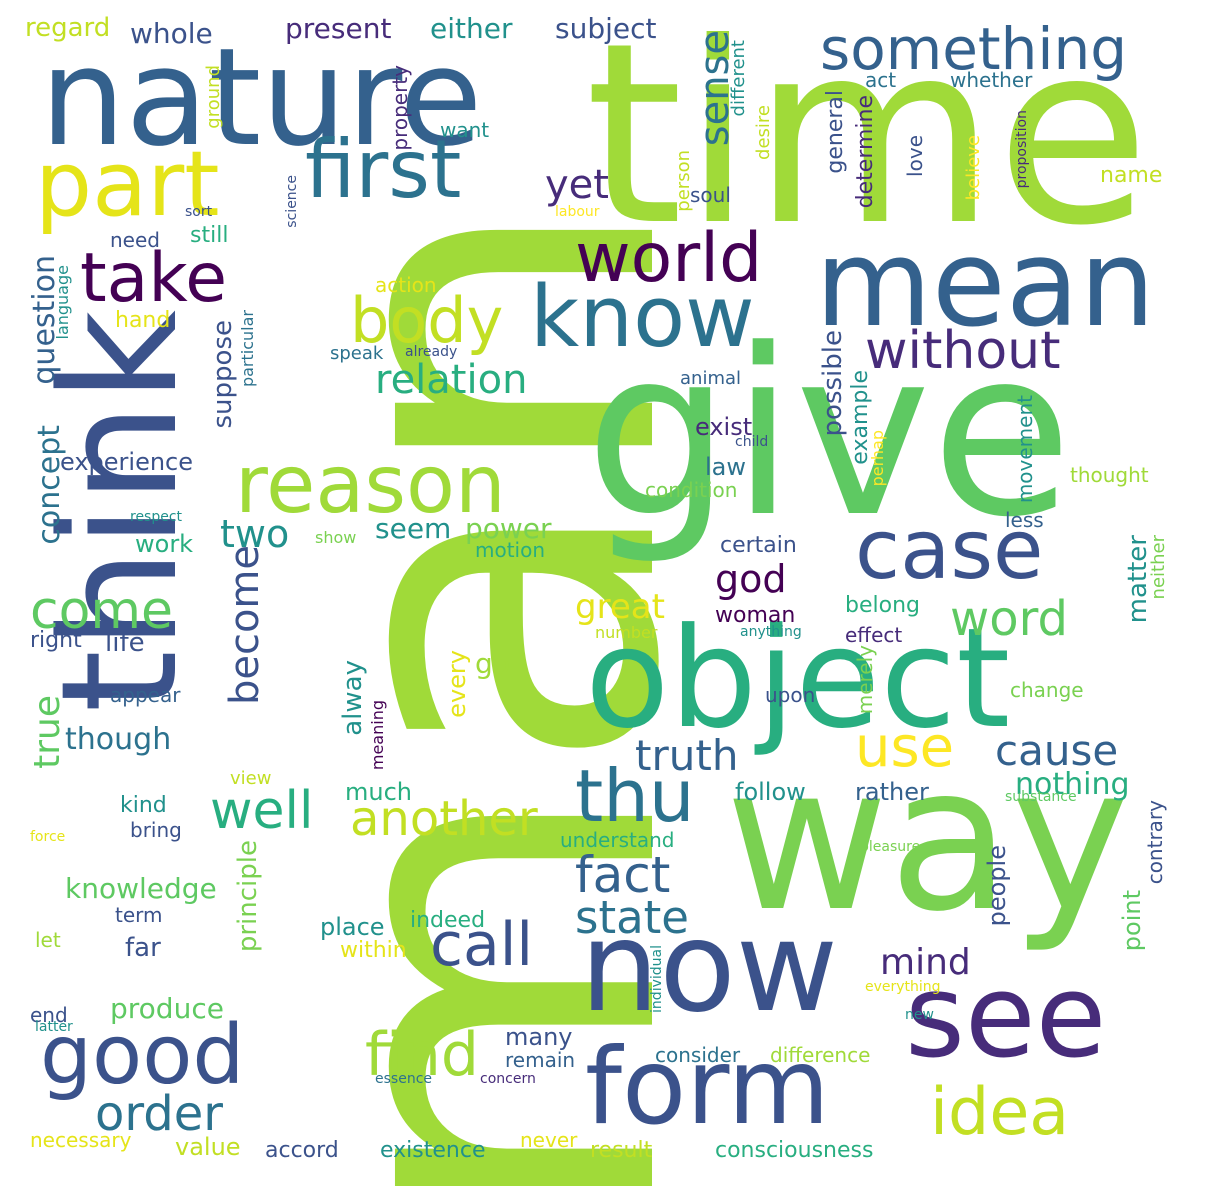  Describe the element at coordinates (49, 1015) in the screenshot. I see `cloud-word-end: end` at that location.